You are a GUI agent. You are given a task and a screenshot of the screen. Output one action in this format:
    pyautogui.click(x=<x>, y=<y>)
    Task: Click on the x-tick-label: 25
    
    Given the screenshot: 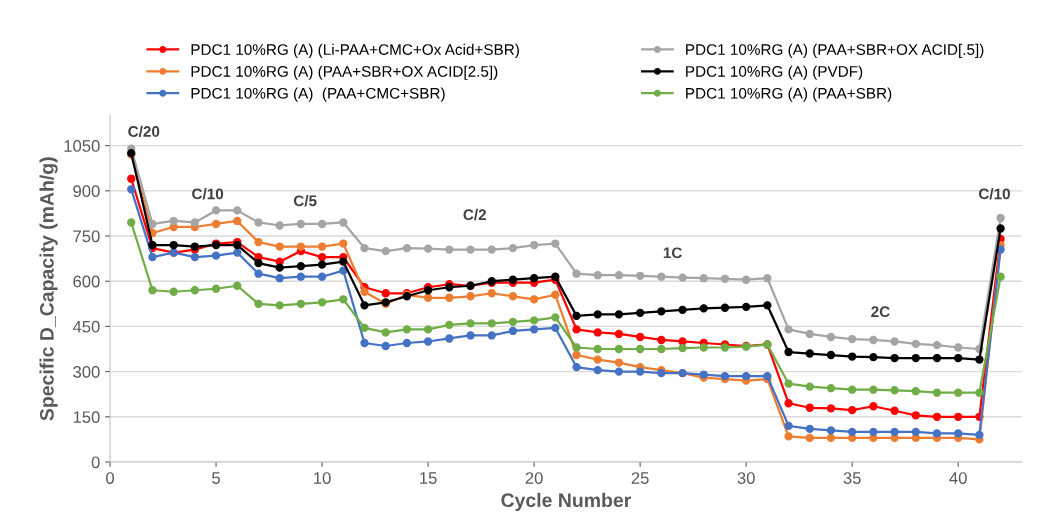 What is the action you would take?
    pyautogui.click(x=640, y=478)
    